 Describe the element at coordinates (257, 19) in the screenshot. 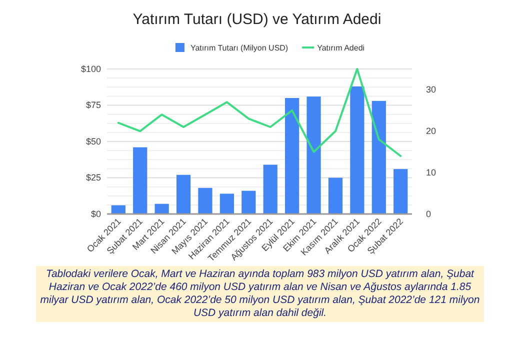

I see `chart-title: Yatırım Tutarı (USD) ve Yatırım Adedi` at that location.